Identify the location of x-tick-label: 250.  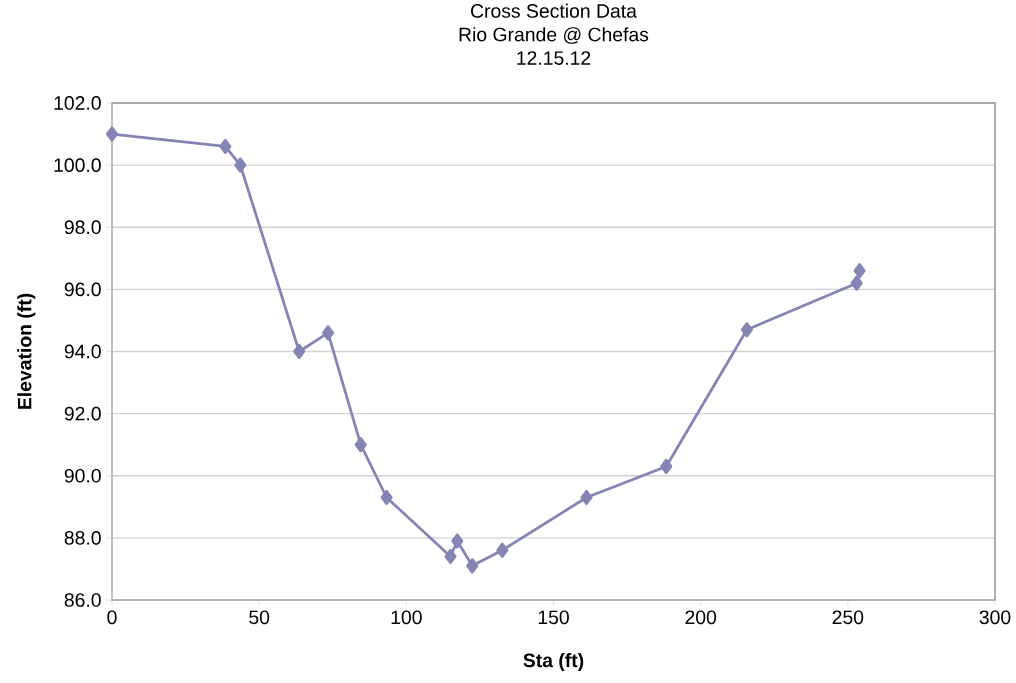
(848, 617).